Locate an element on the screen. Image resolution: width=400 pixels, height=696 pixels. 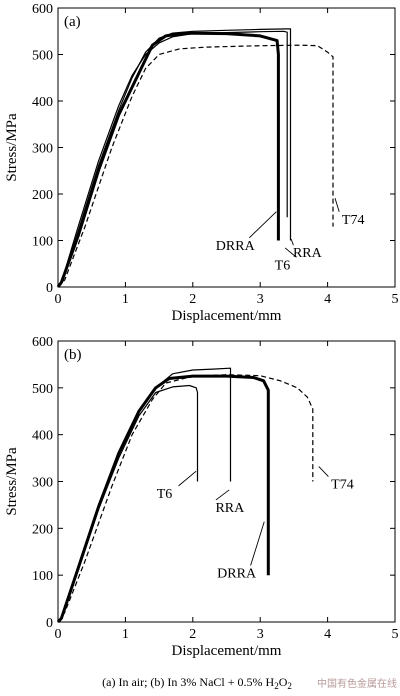
svg-text:(a) In air; (b) In 3% NaCl + 0: (a) In air; (b) In 3% NaCl + 0.5% H2O2 is located at coordinates (197, 683).